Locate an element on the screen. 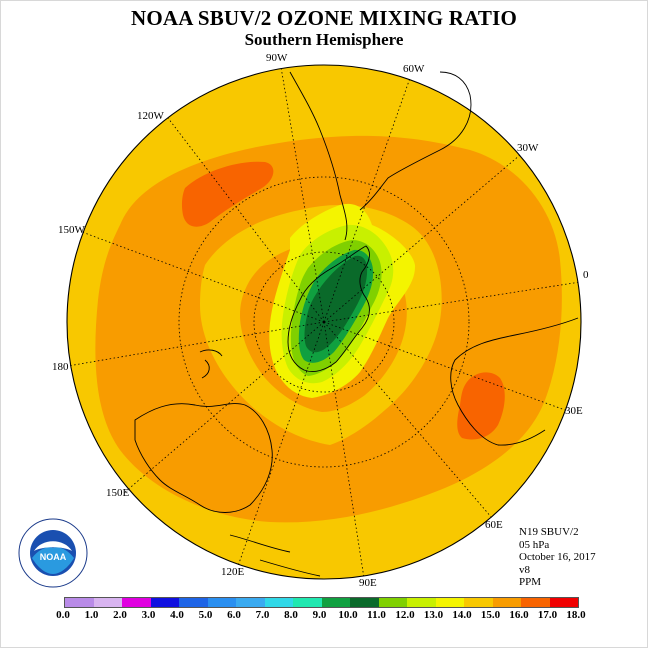 Image resolution: width=648 pixels, height=648 pixels. label-150w: 150W is located at coordinates (72, 230).